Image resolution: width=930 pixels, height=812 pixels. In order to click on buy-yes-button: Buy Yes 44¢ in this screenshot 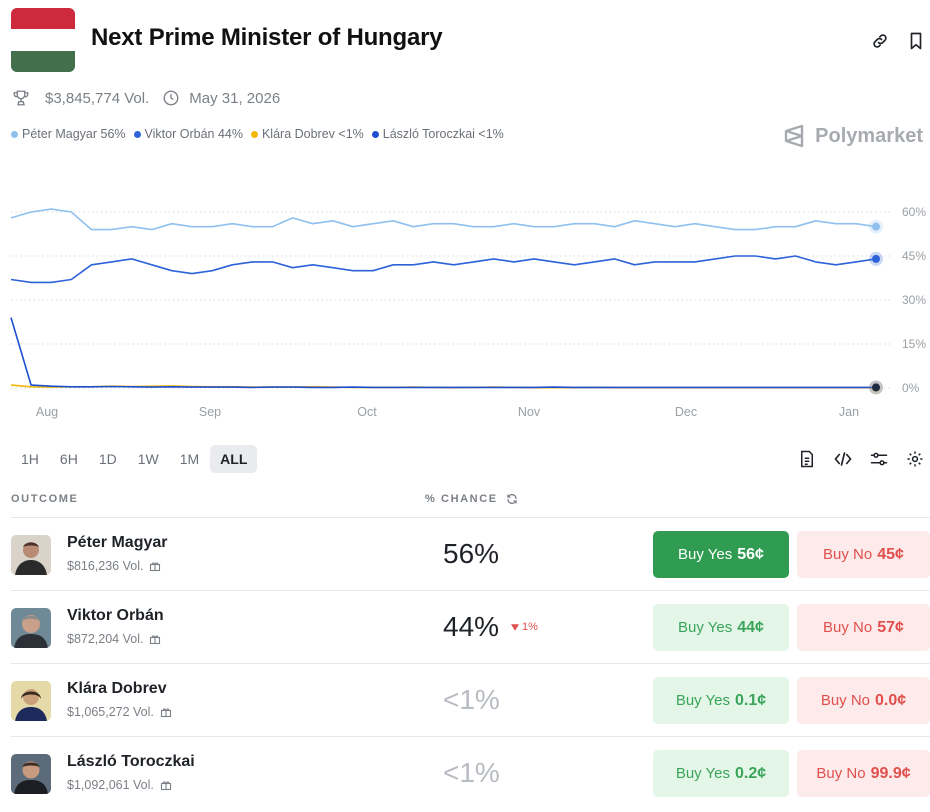, I will do `click(721, 627)`.